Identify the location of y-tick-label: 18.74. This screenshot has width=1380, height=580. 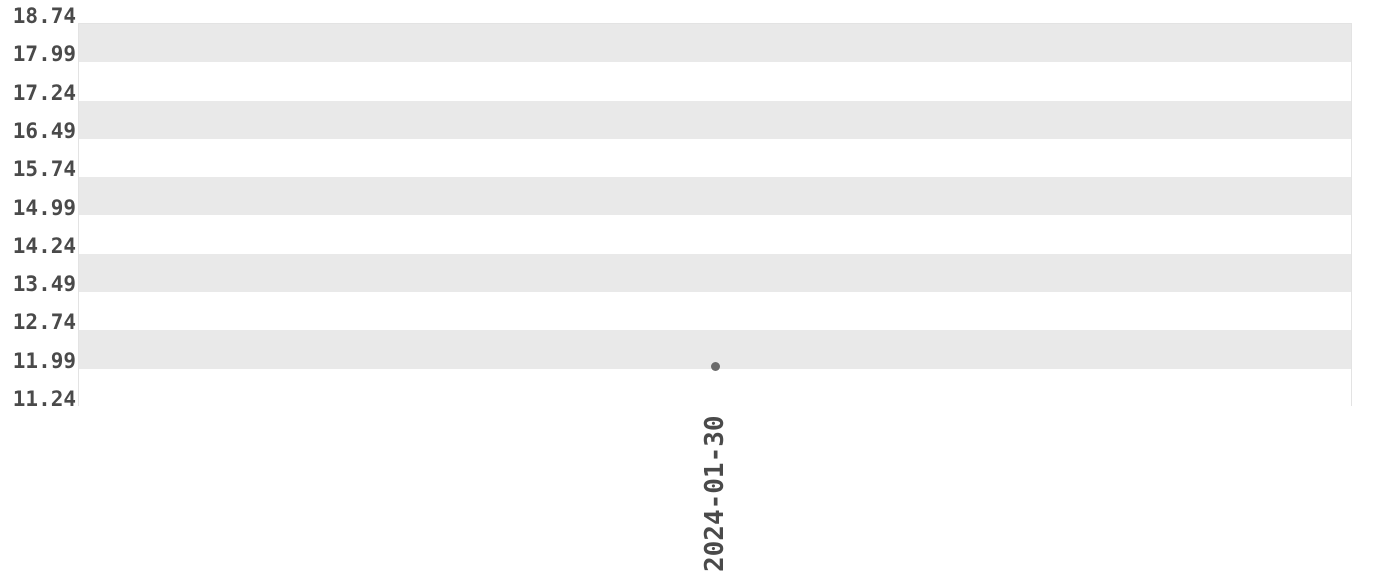
(44, 16).